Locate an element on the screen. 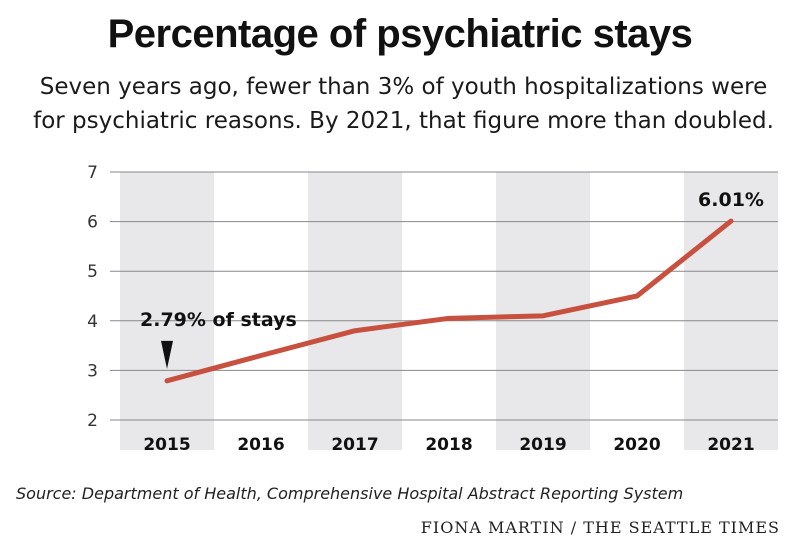 The height and width of the screenshot is (553, 800). x-tick-label-2019: 2019 is located at coordinates (542, 445).